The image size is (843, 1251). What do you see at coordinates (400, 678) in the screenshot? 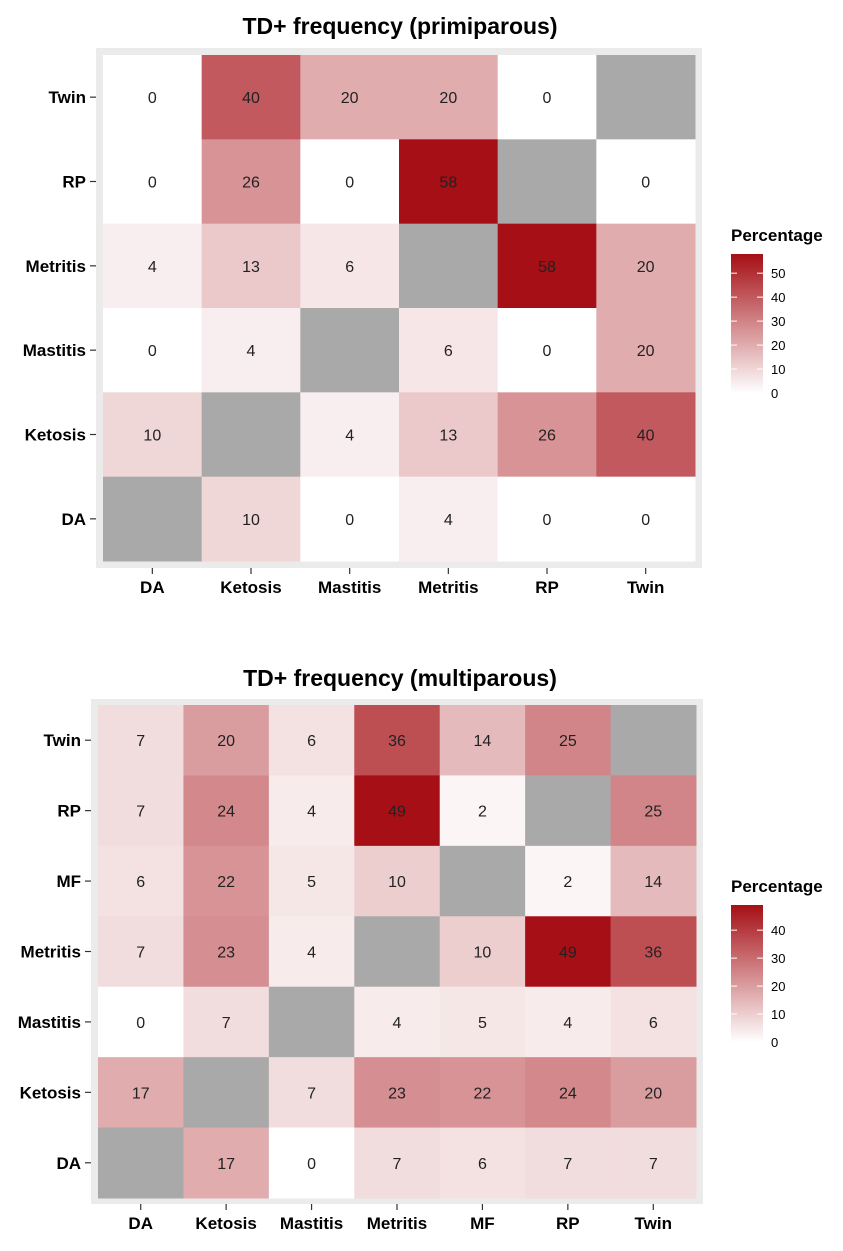
I see `chart-title: TD+ frequency (multiparous)` at bounding box center [400, 678].